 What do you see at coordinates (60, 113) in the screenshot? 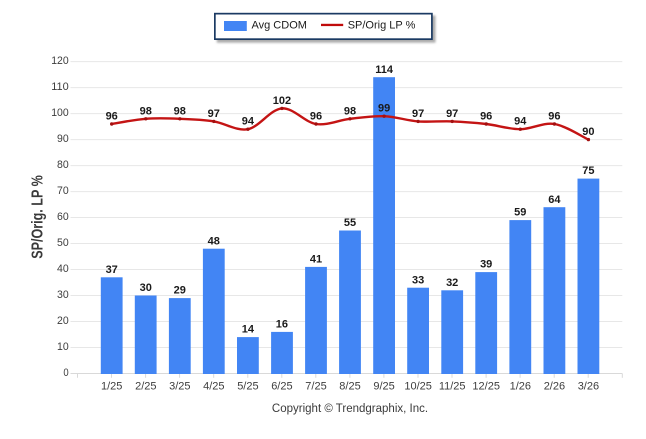
I see `svg-text: 100` at bounding box center [60, 113].